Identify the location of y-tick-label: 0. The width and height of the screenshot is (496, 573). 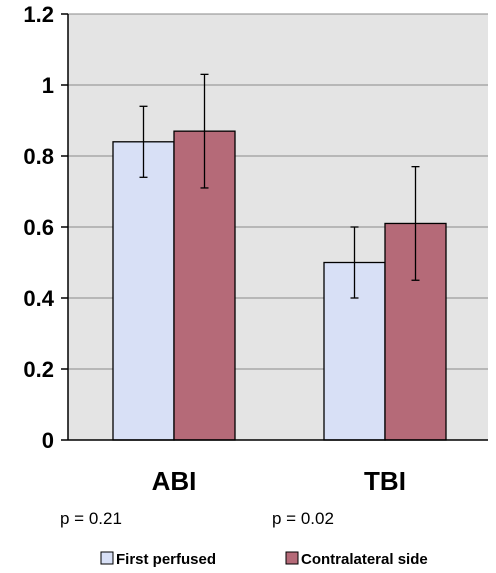
(48, 440).